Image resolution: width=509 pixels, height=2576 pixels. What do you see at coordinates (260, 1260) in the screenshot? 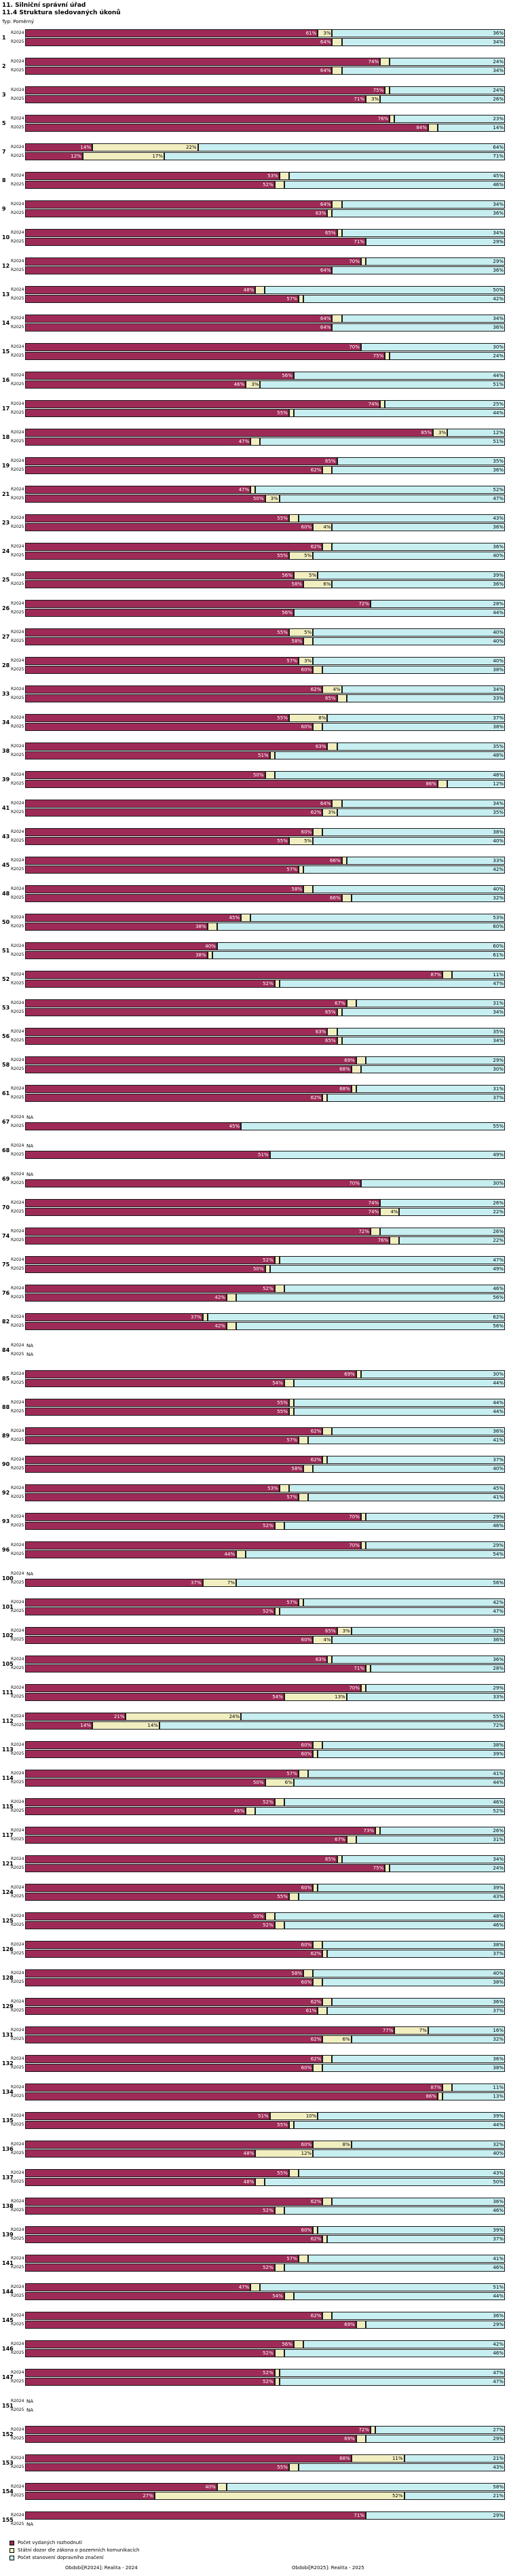
I see `bar-row: R2024 52% 47%` at bounding box center [260, 1260].